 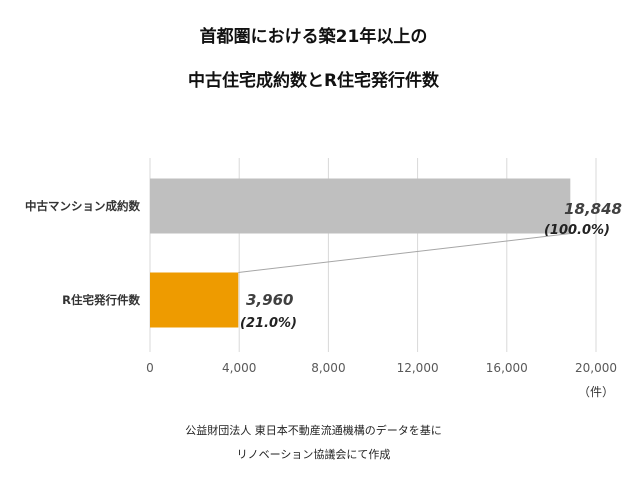 I want to click on data-label-percent: (21.0%), so click(x=268, y=323).